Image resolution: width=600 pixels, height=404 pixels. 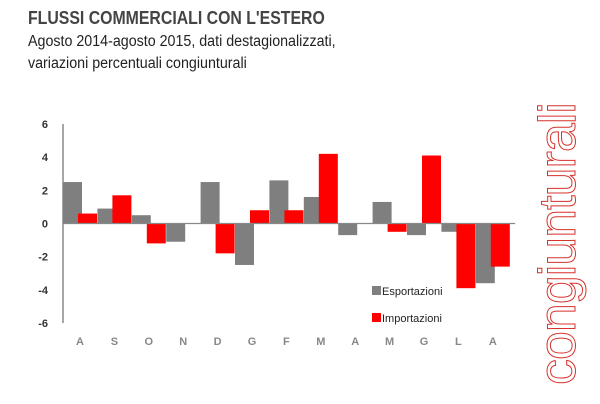 I want to click on y-tick-label: -4, so click(x=43, y=291).